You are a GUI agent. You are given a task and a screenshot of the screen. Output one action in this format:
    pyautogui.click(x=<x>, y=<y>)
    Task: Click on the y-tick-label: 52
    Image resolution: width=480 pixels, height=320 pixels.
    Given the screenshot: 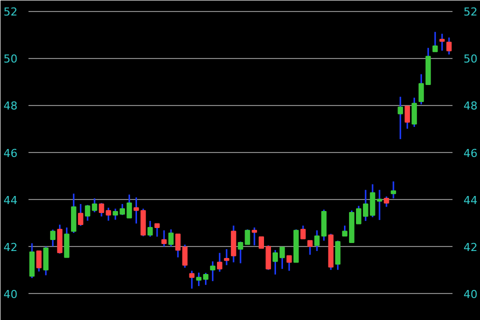 What is the action you would take?
    pyautogui.click(x=11, y=12)
    